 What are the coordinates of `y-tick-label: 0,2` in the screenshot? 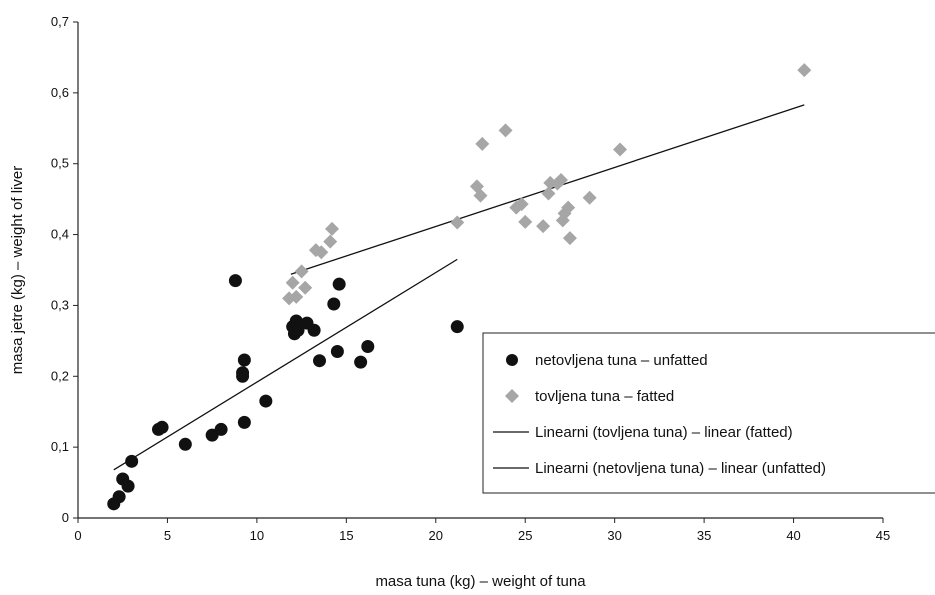 It's located at (60, 375).